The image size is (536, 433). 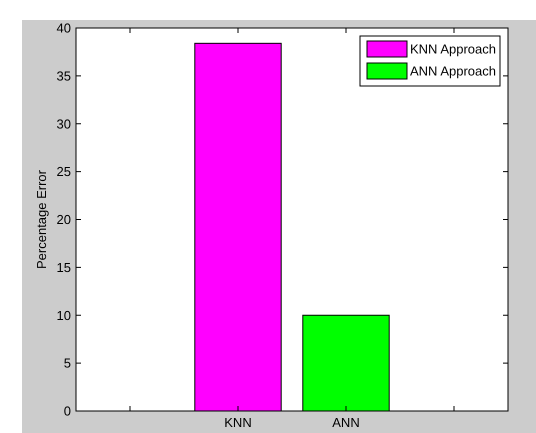 What do you see at coordinates (63, 315) in the screenshot?
I see `y-tick-label: 10` at bounding box center [63, 315].